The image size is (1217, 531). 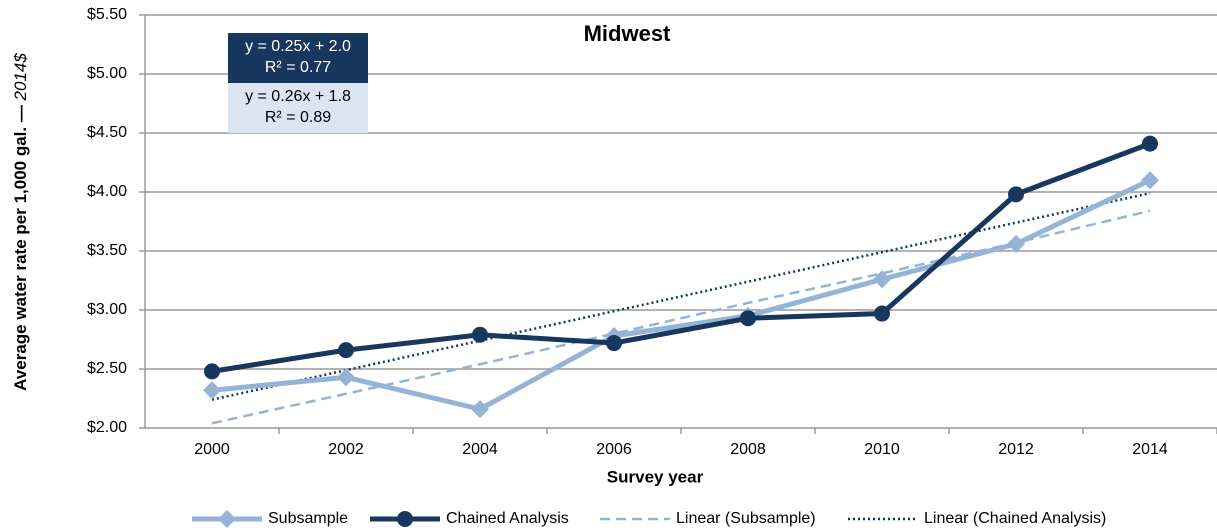 I want to click on chart-title: Midwest, so click(x=627, y=33).